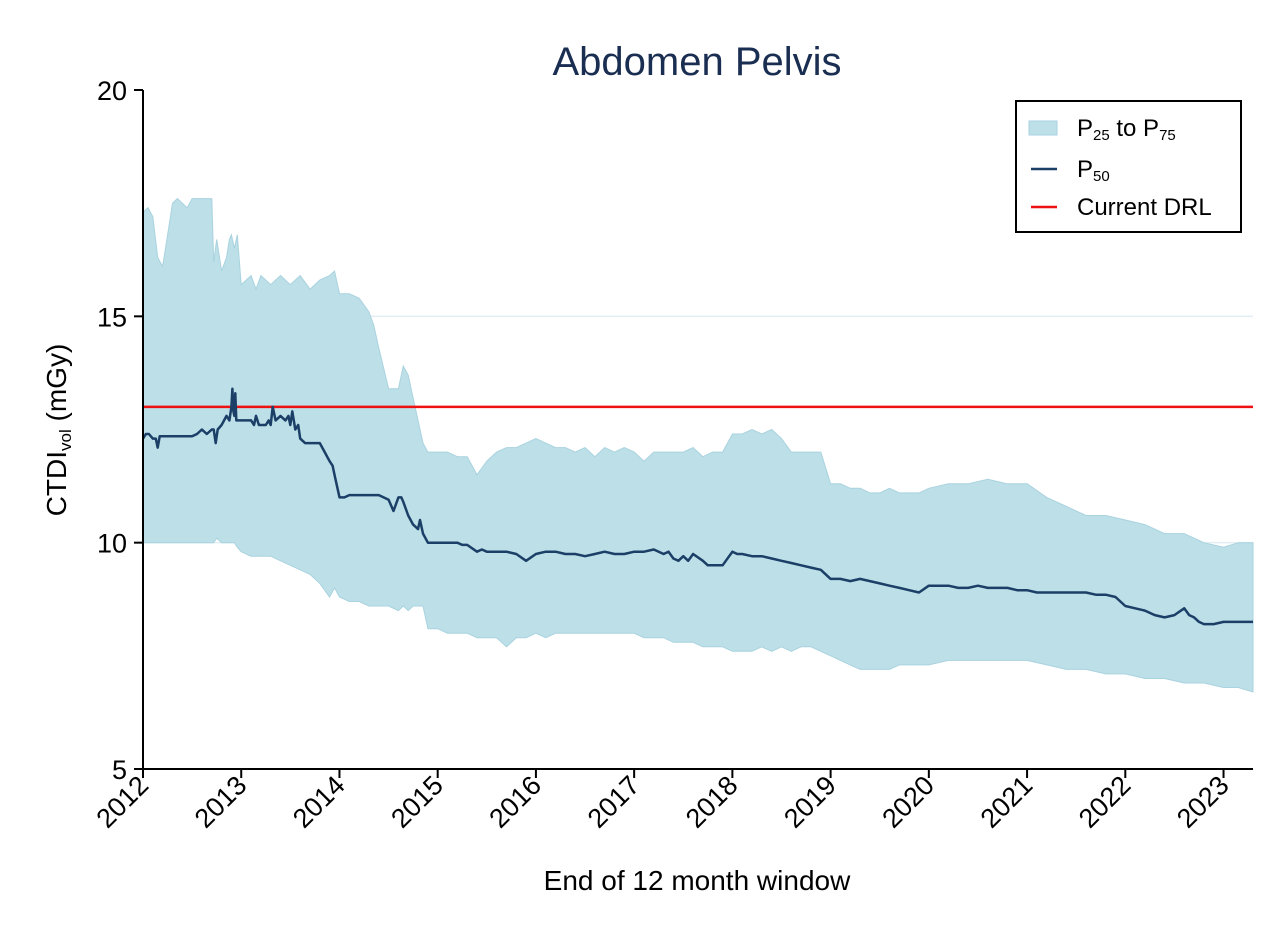 This screenshot has width=1287, height=936. Describe the element at coordinates (696, 62) in the screenshot. I see `chart-title: Abdomen Pelvis` at that location.